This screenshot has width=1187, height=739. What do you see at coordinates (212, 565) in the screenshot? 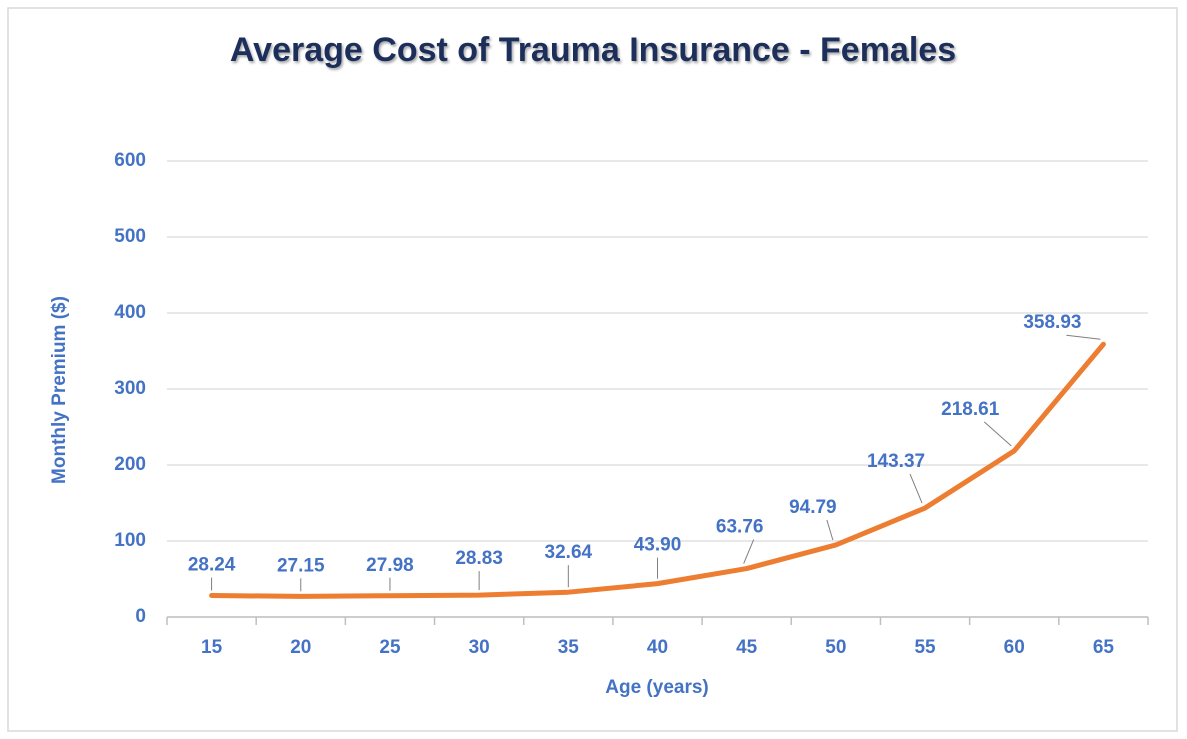
I see `data-label: 28.24` at bounding box center [212, 565].